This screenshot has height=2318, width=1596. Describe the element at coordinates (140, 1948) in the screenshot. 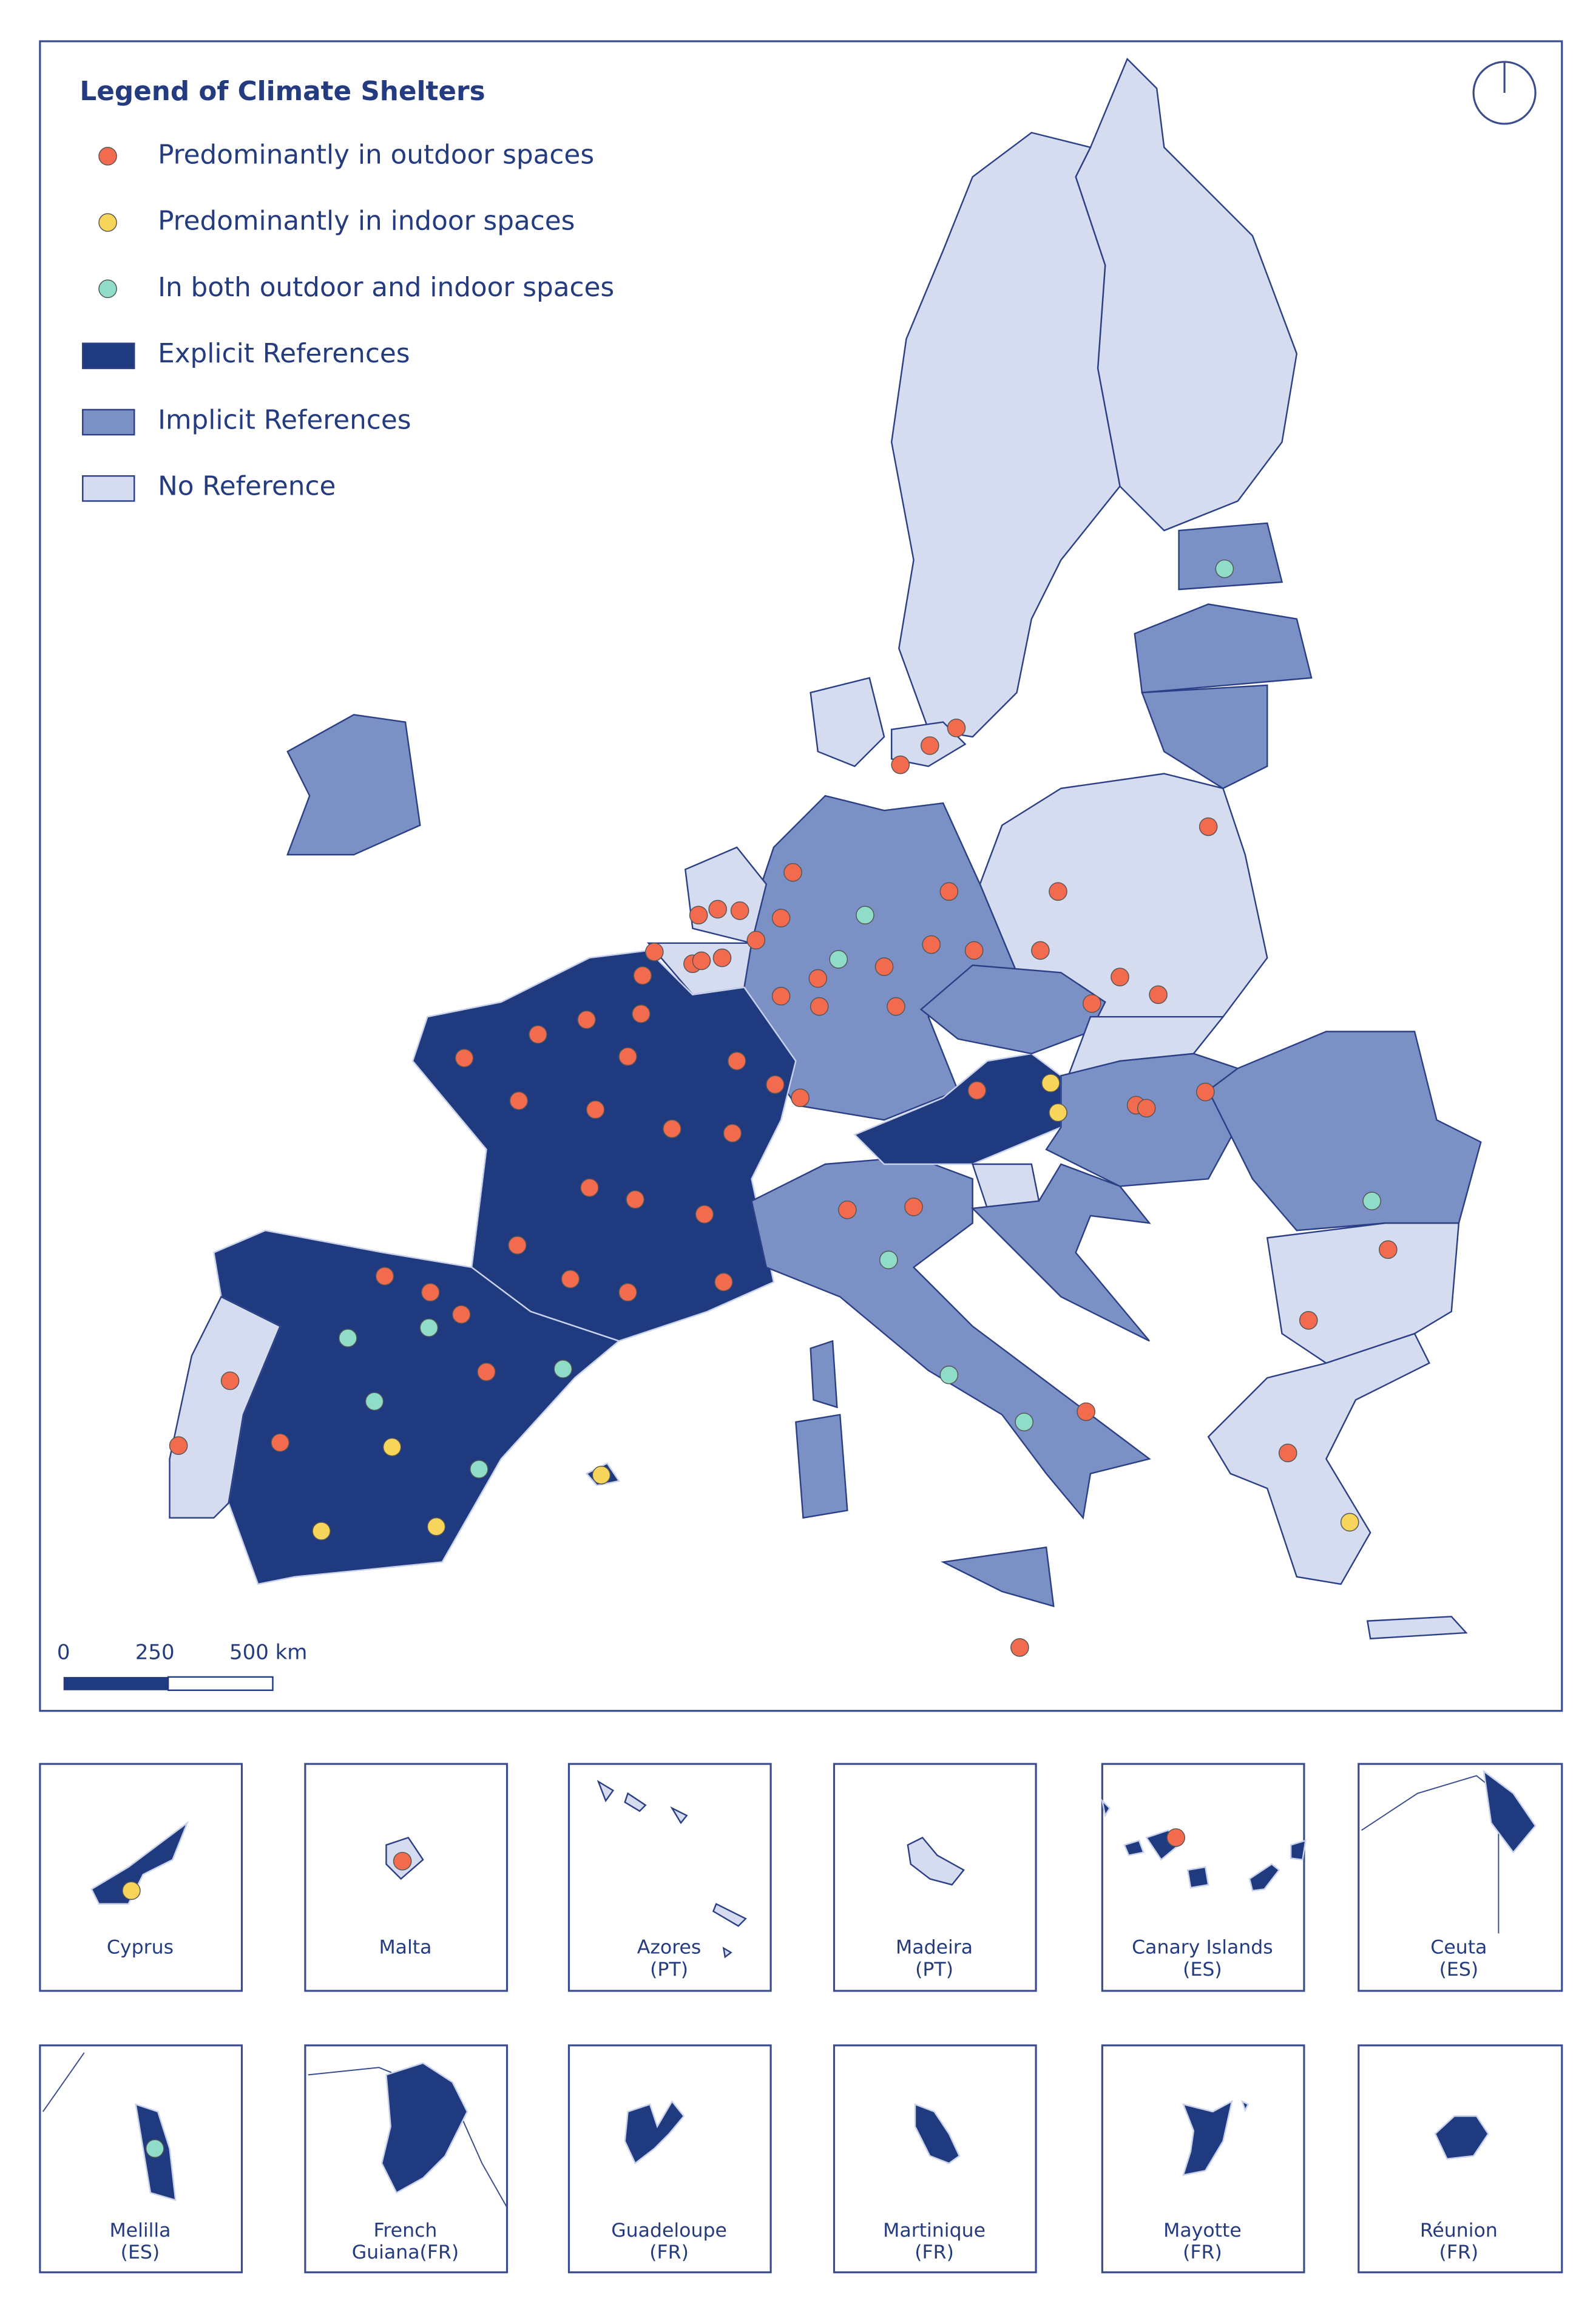

I see `inset-label: Cyprus` at that location.